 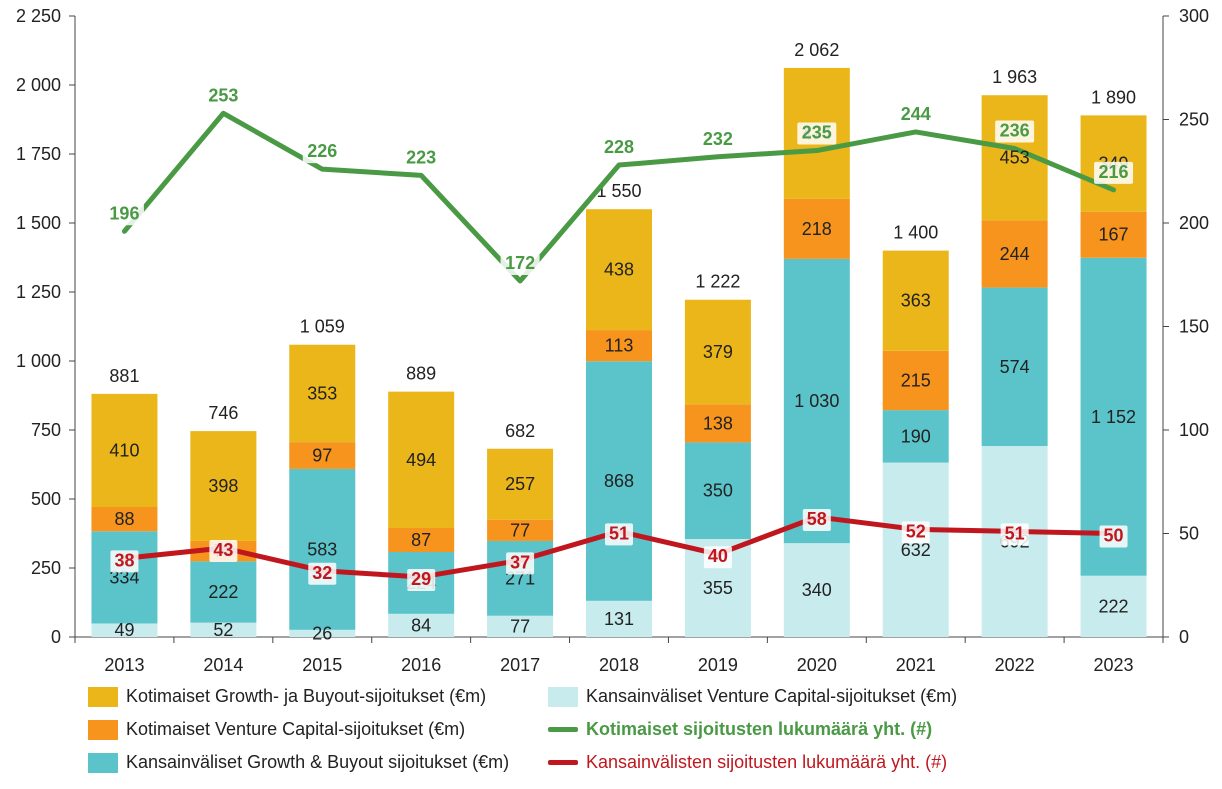 I want to click on x-tick-label: 2018, so click(x=619, y=665).